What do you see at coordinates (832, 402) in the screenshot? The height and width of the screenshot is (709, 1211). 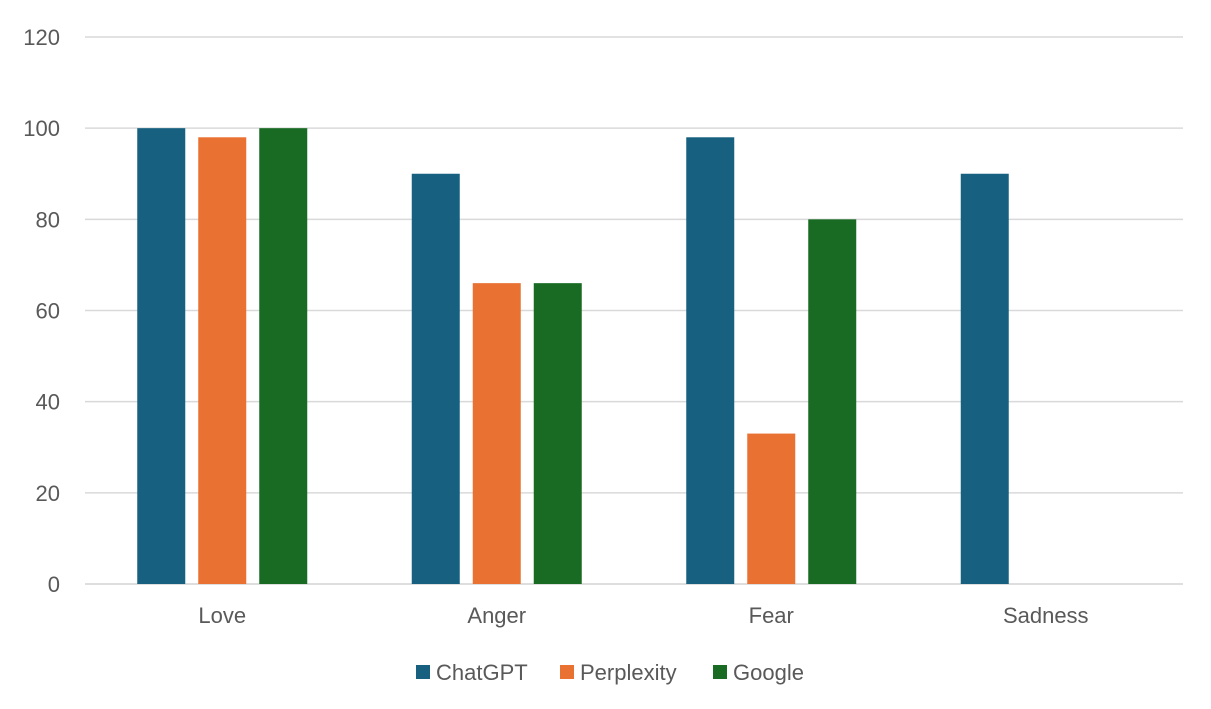 I see `bar-google-fear` at bounding box center [832, 402].